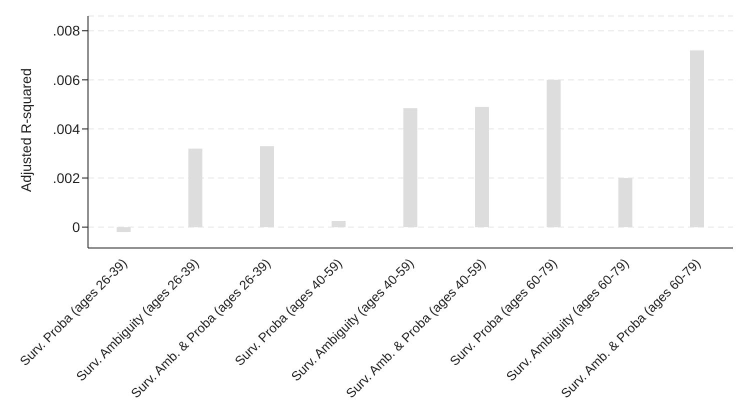 Image resolution: width=737 pixels, height=414 pixels. I want to click on y-axis-title: Adjusted R-squared, so click(26, 130).